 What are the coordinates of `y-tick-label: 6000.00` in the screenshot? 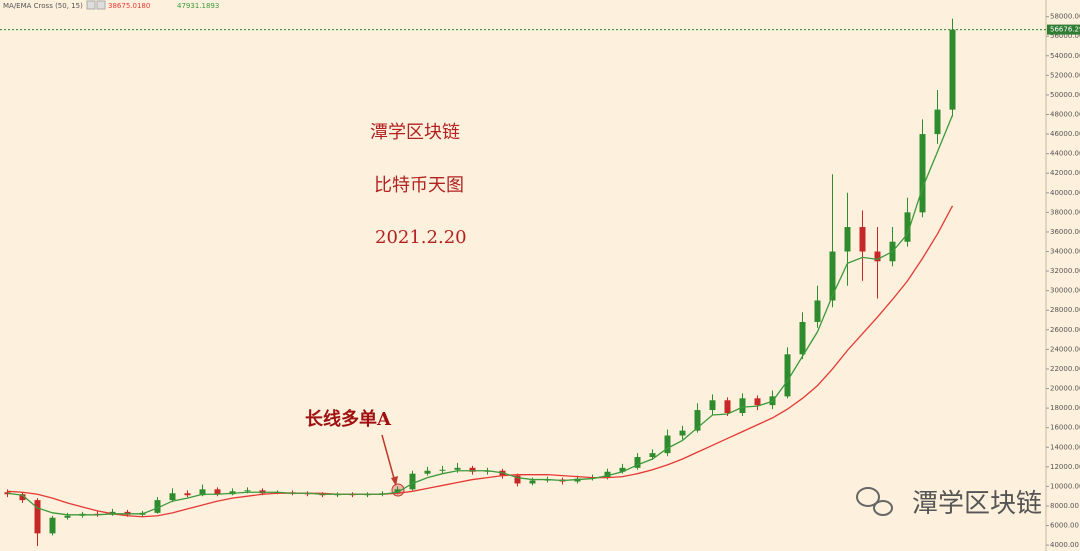 It's located at (1064, 526).